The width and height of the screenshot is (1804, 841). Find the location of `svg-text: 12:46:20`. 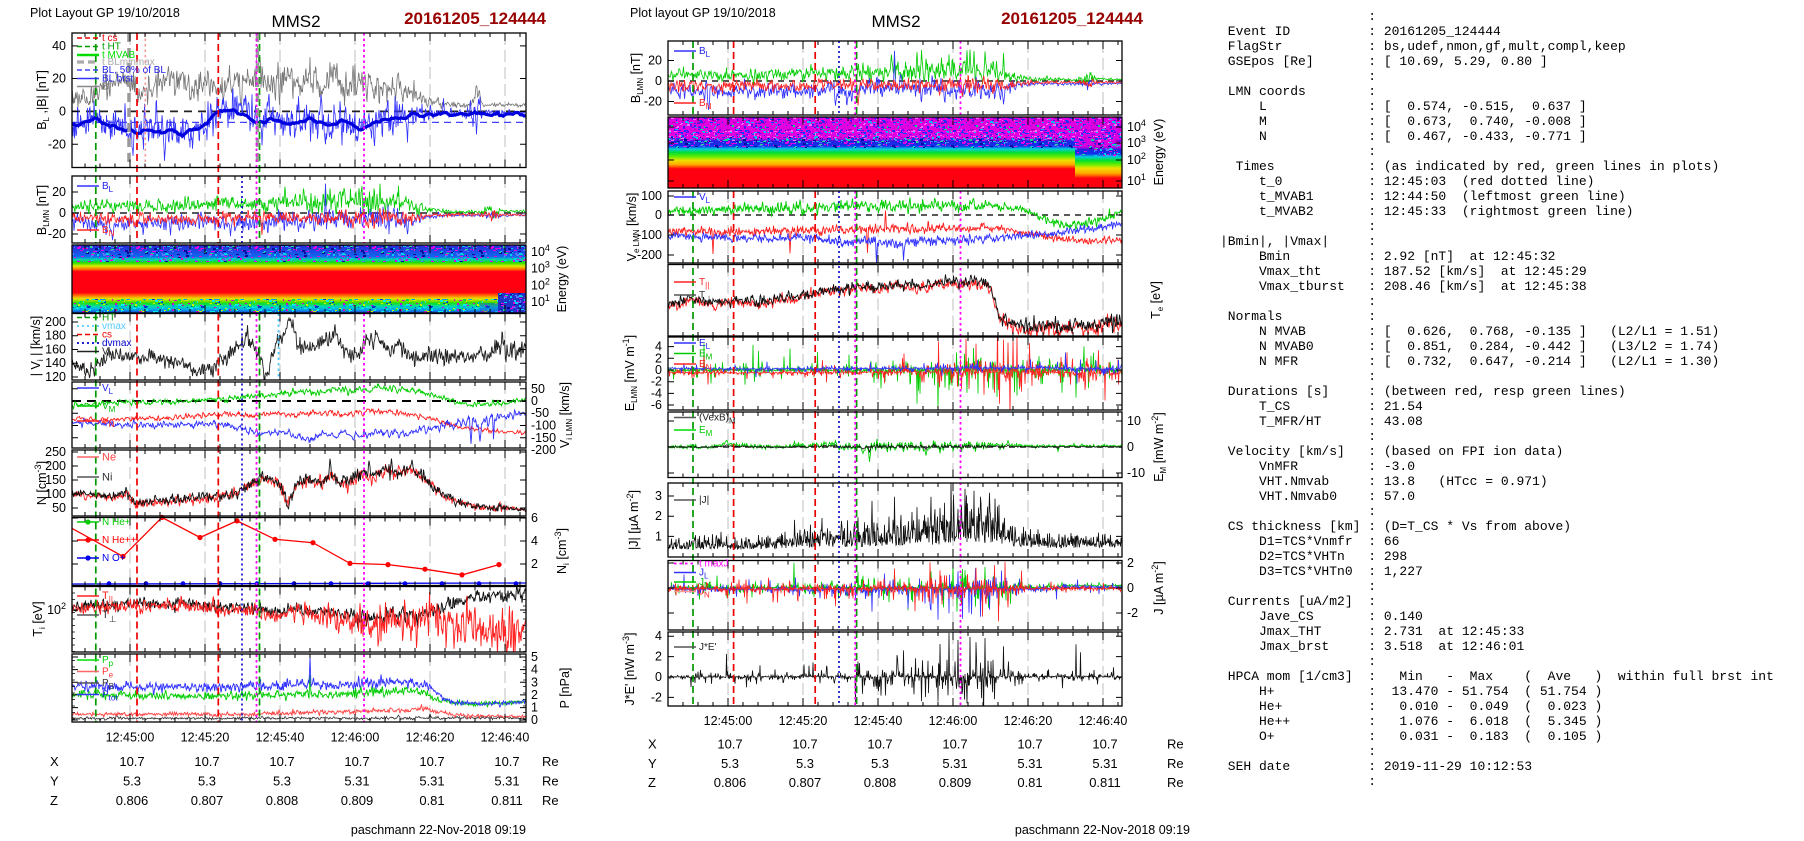

svg-text: 12:46:20 is located at coordinates (430, 738).